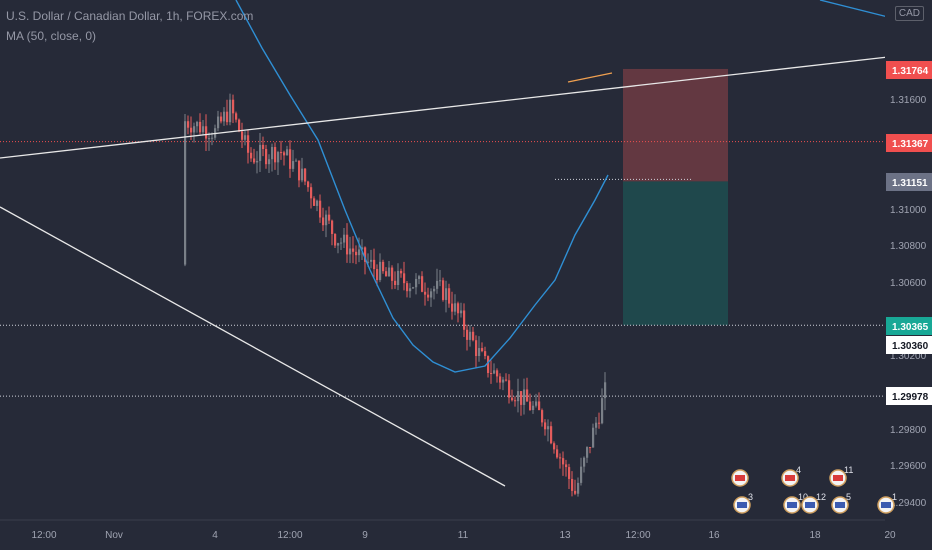  Describe the element at coordinates (908, 246) in the screenshot. I see `y-tick-label: 1.30800` at that location.